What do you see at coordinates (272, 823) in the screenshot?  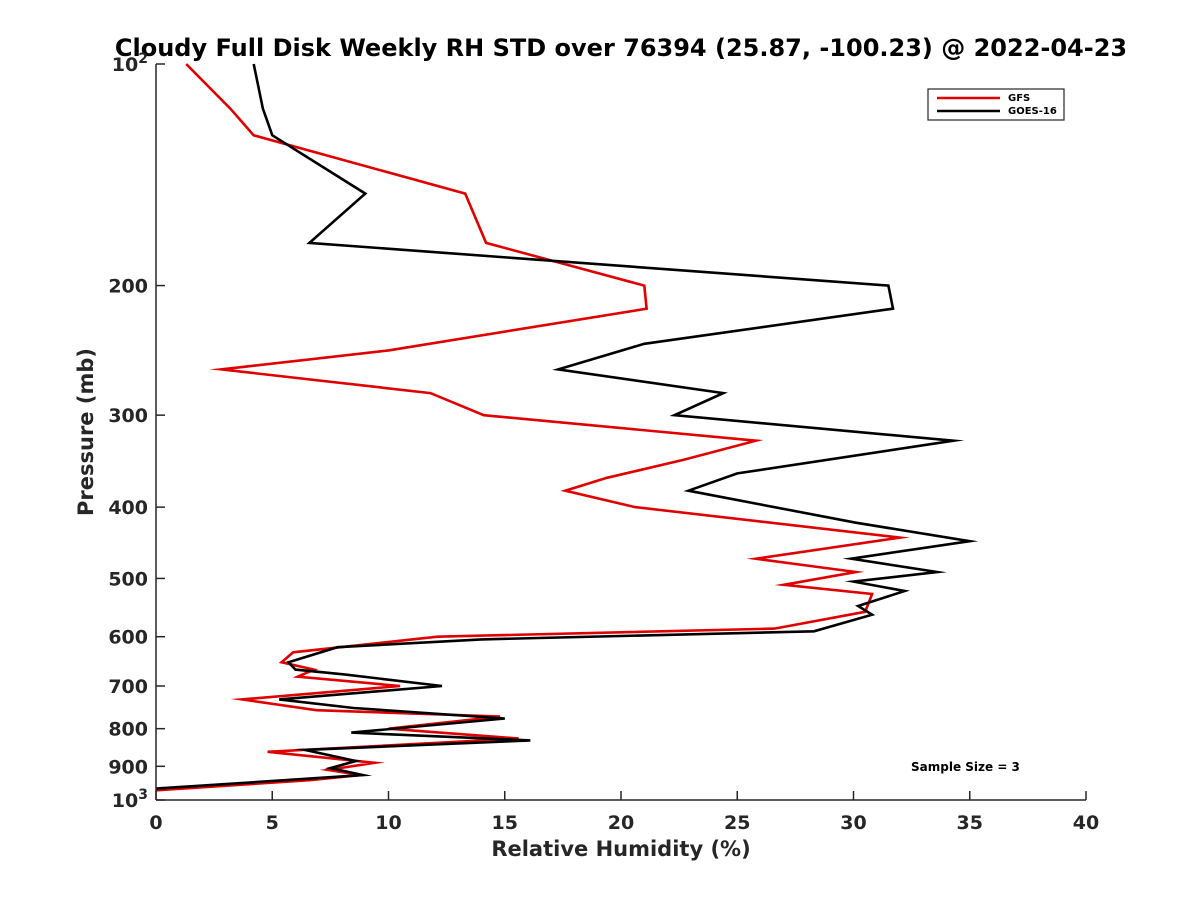 I see `x-tick-label: 5` at bounding box center [272, 823].